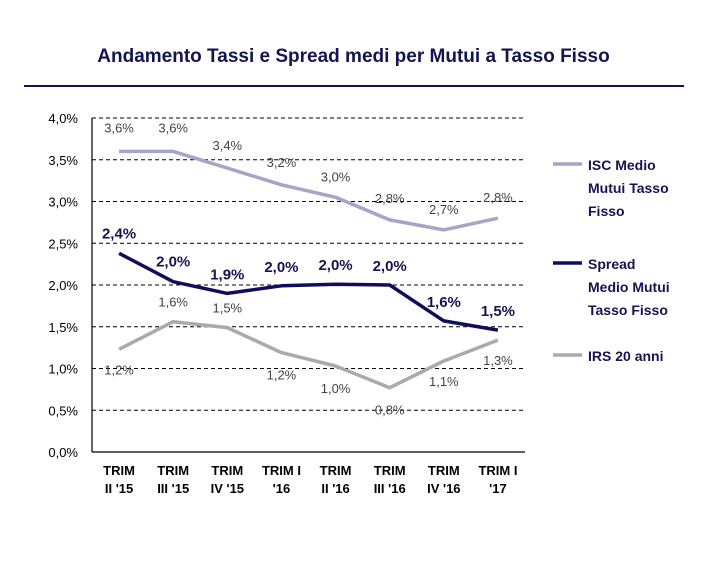  What do you see at coordinates (282, 162) in the screenshot?
I see `data-label: 3,2%` at bounding box center [282, 162].